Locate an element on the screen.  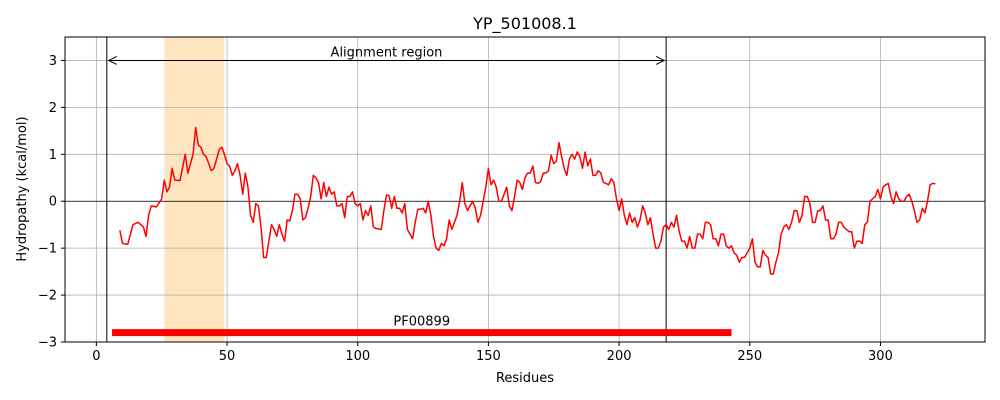
x-axis-label: Residues is located at coordinates (525, 378).